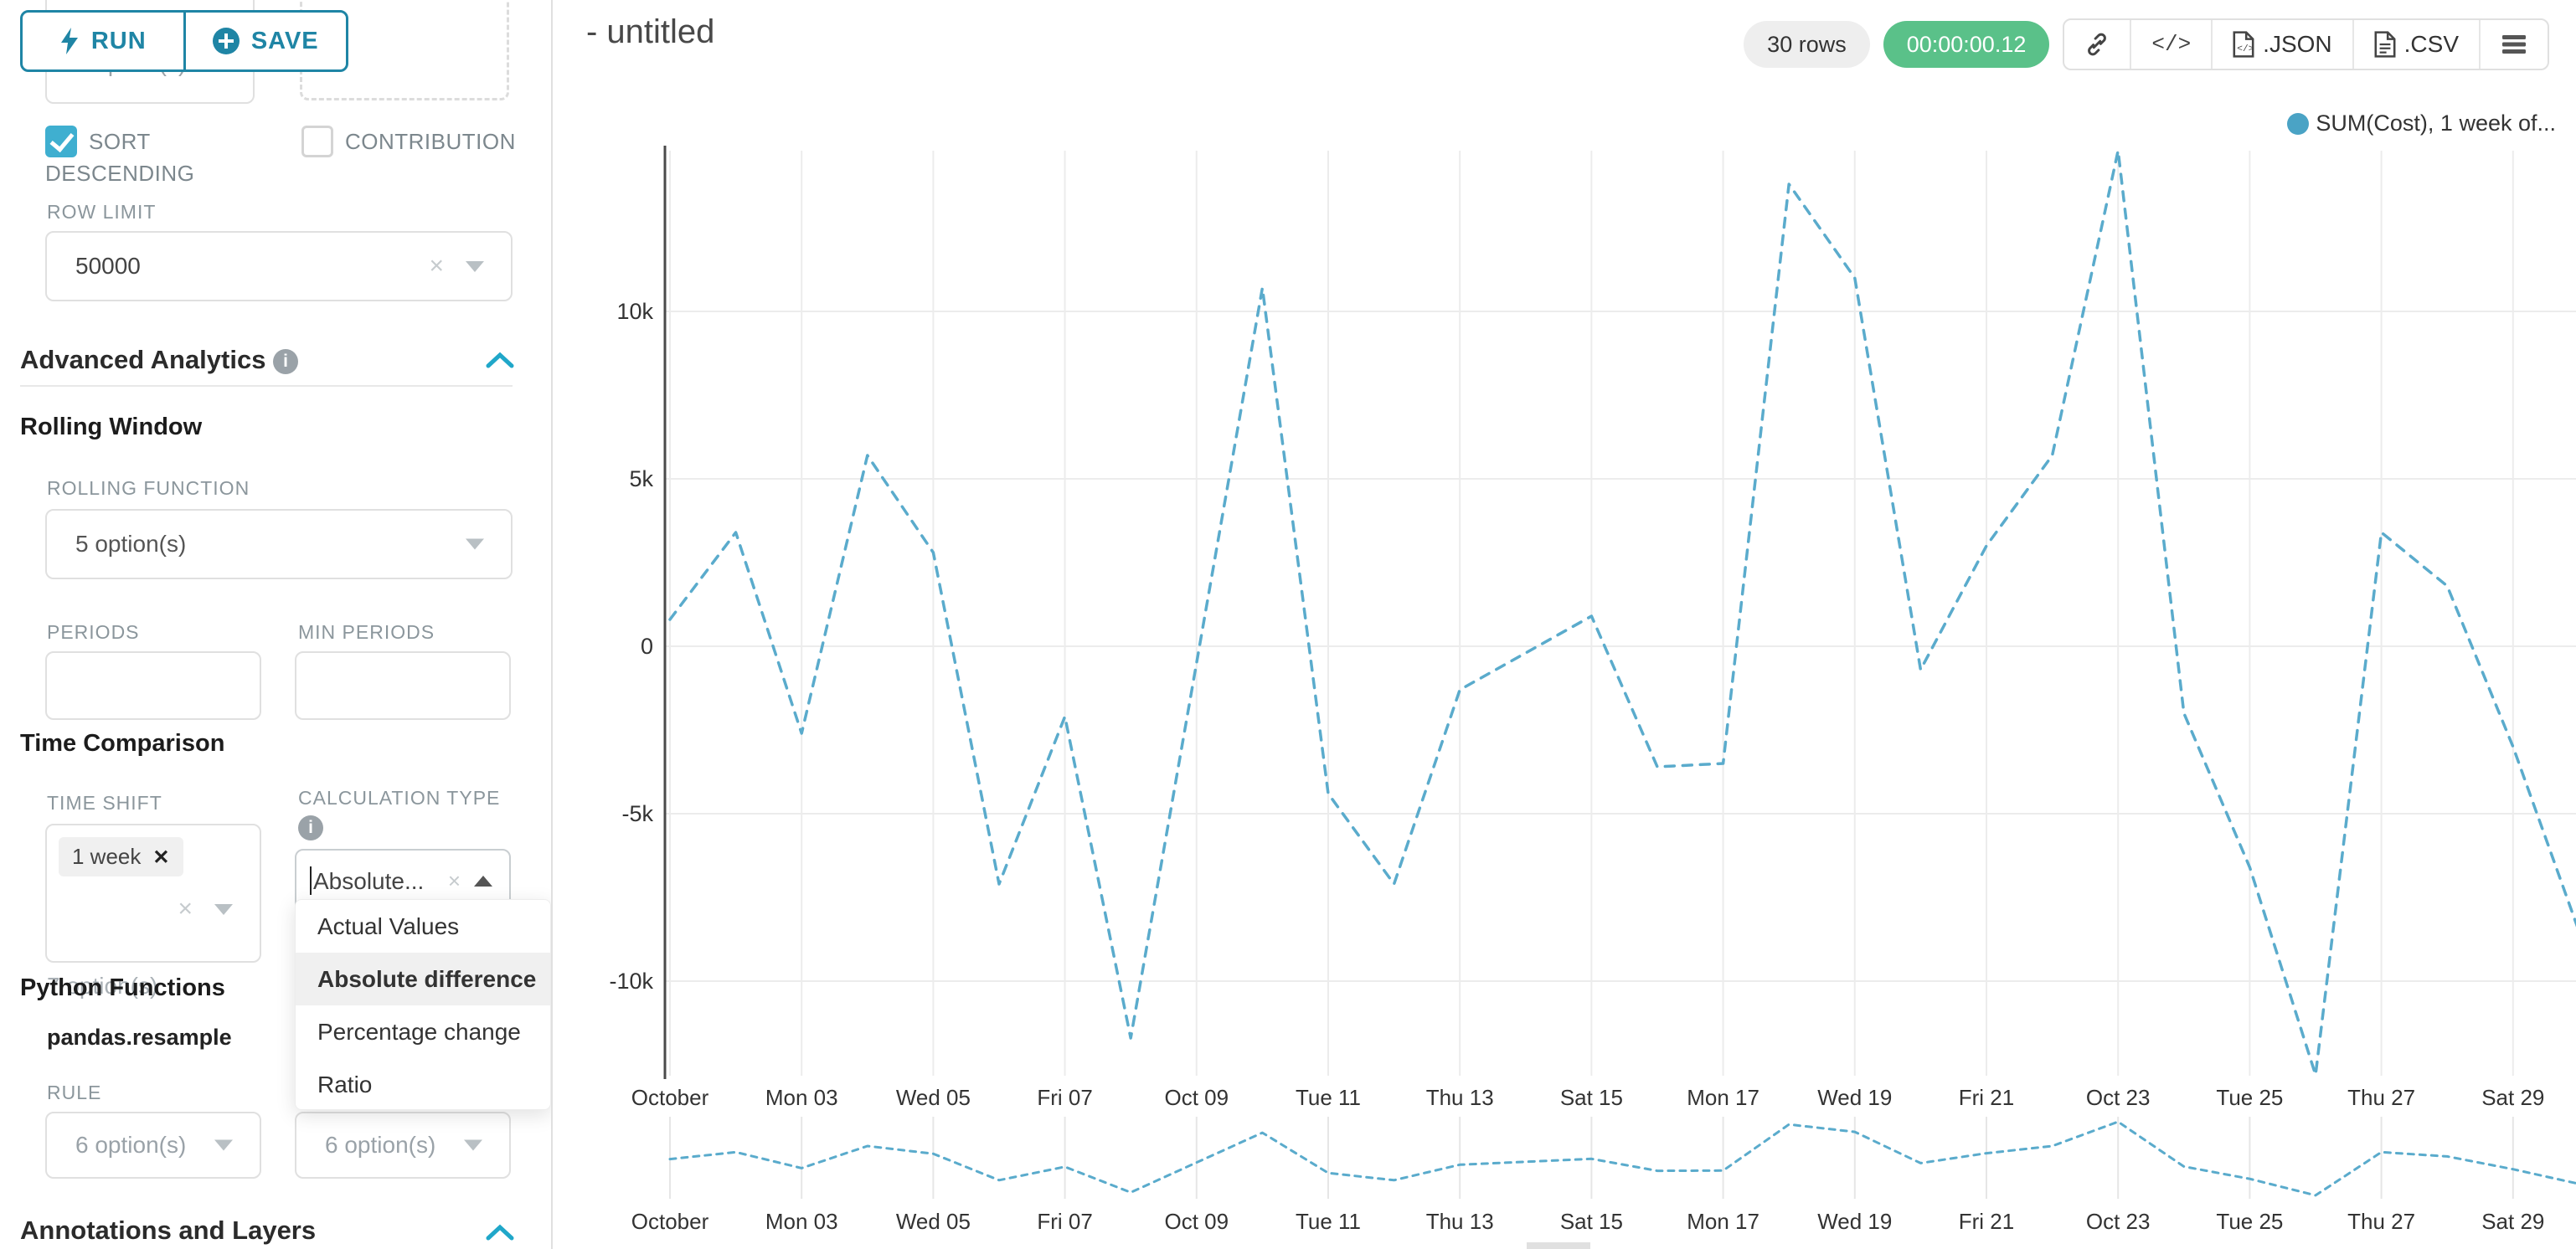 The height and width of the screenshot is (1249, 2576). I want to click on pandas-resample-label: pandas.resample, so click(139, 1037).